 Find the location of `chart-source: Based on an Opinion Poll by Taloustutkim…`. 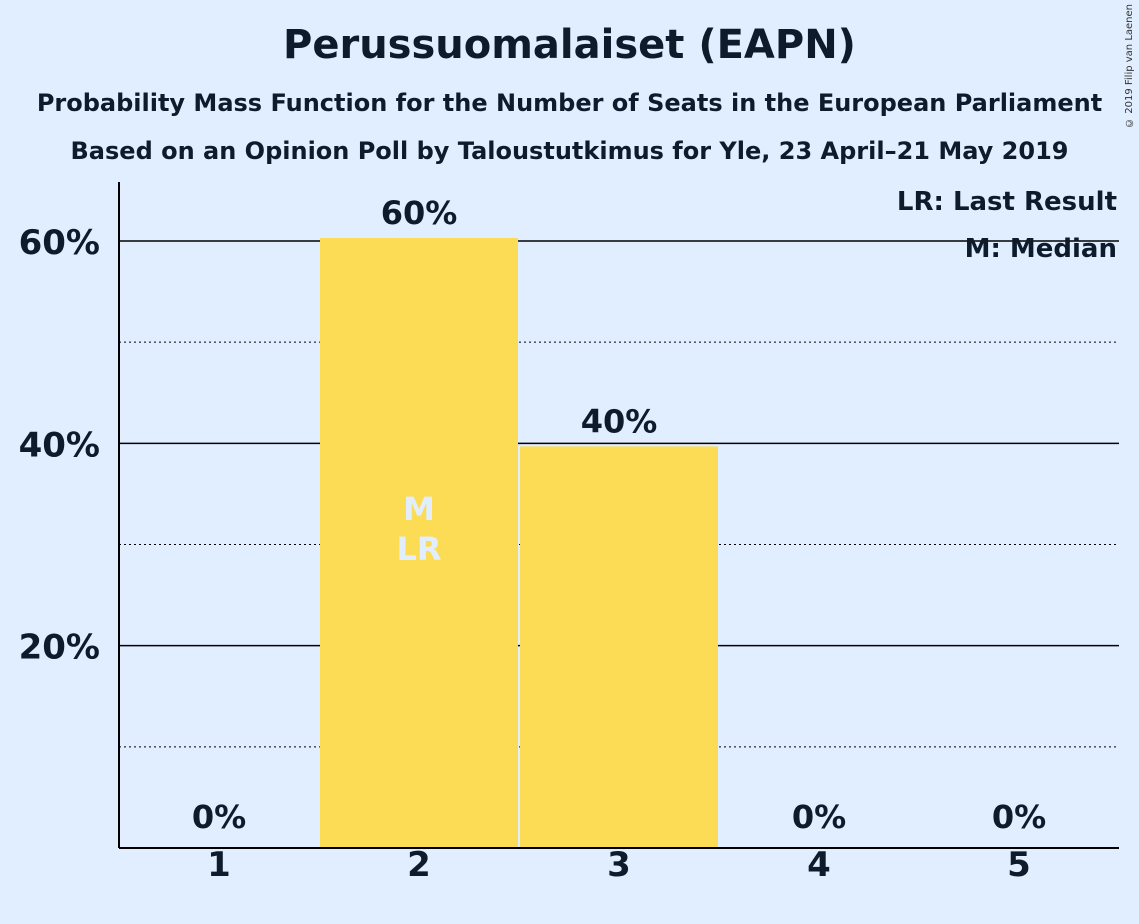

chart-source: Based on an Opinion Poll by Taloustutkim… is located at coordinates (569, 151).